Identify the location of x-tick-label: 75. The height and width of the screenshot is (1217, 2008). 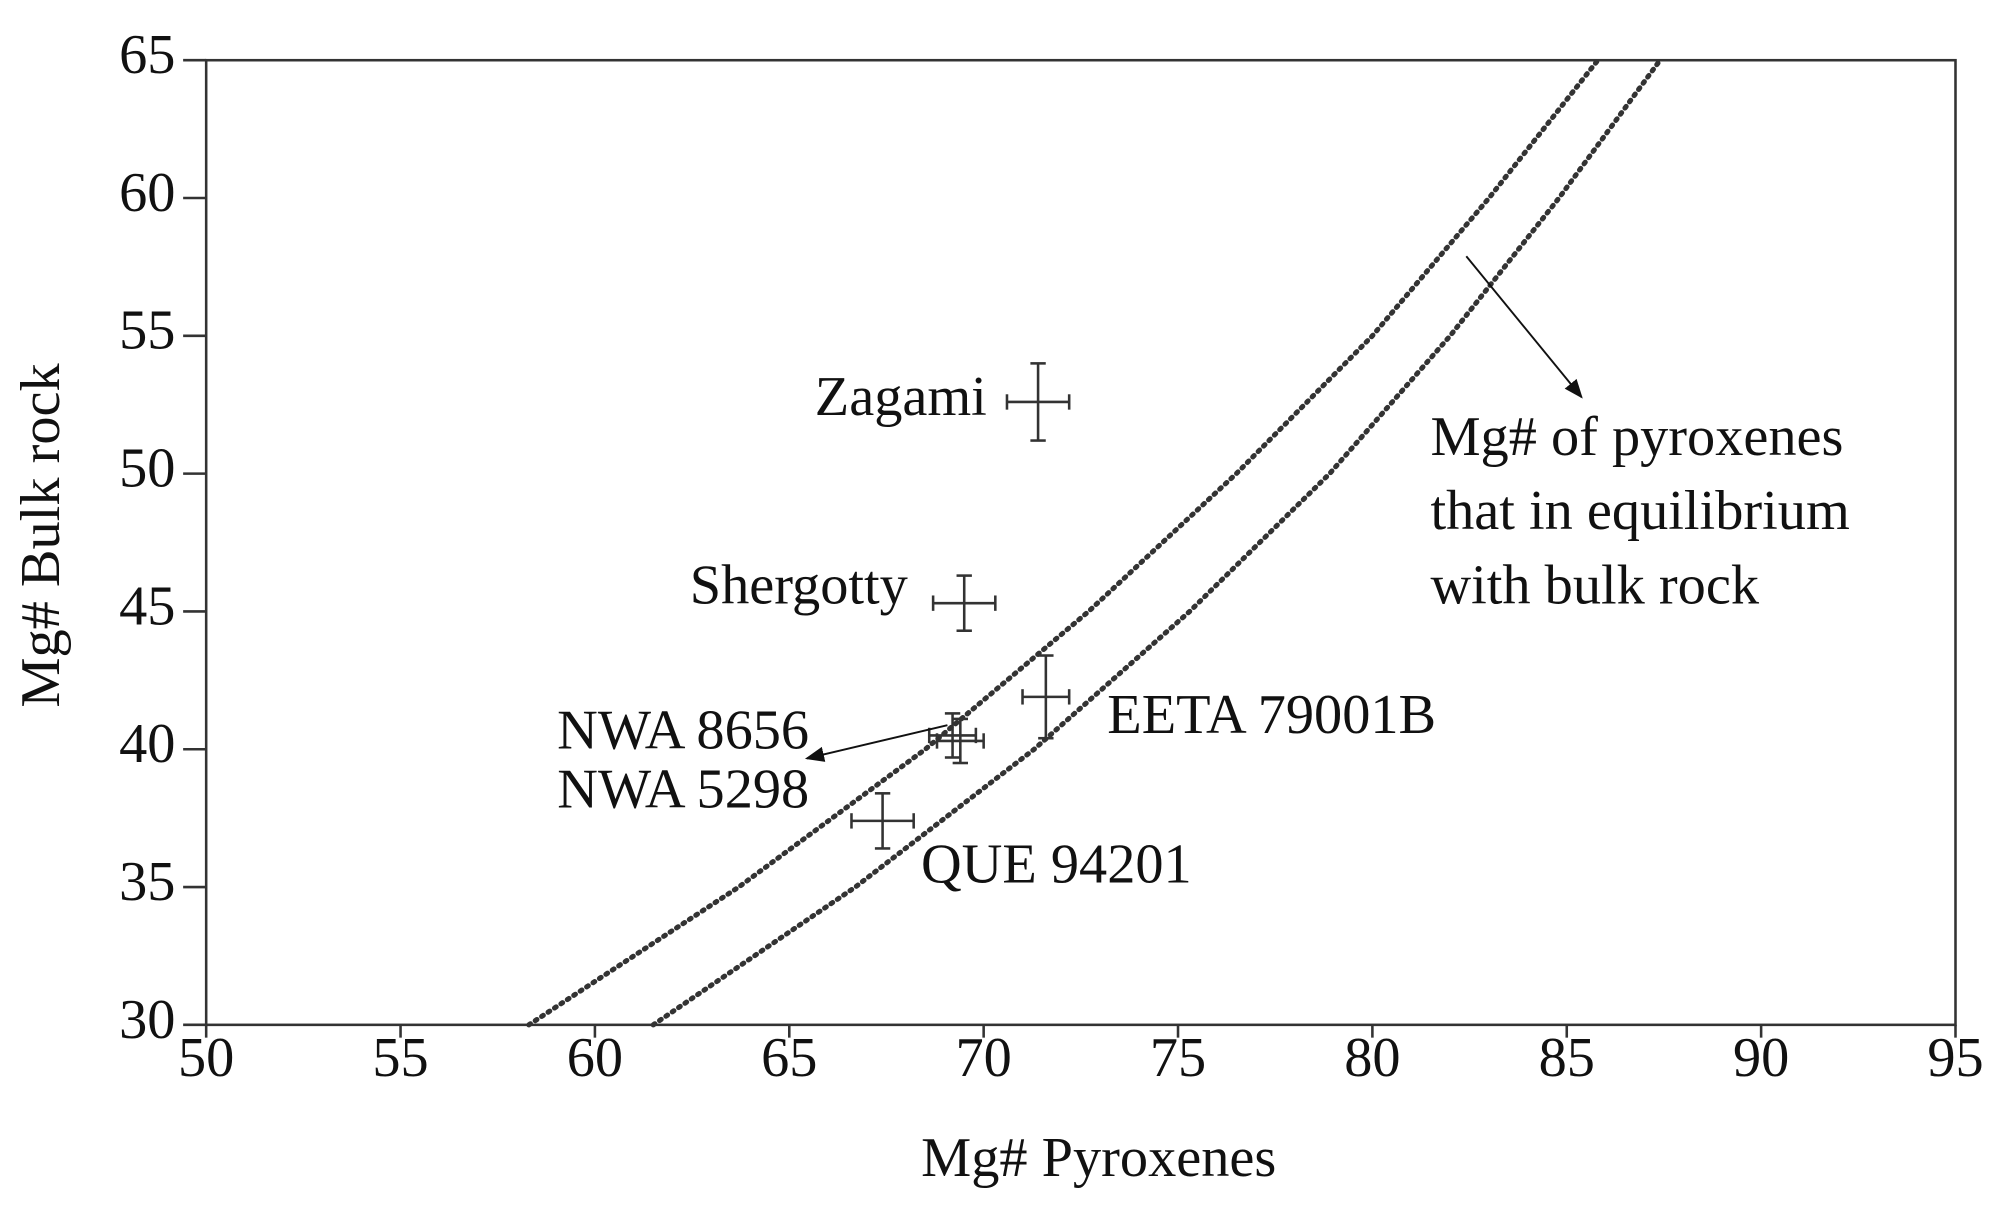
(1178, 1058).